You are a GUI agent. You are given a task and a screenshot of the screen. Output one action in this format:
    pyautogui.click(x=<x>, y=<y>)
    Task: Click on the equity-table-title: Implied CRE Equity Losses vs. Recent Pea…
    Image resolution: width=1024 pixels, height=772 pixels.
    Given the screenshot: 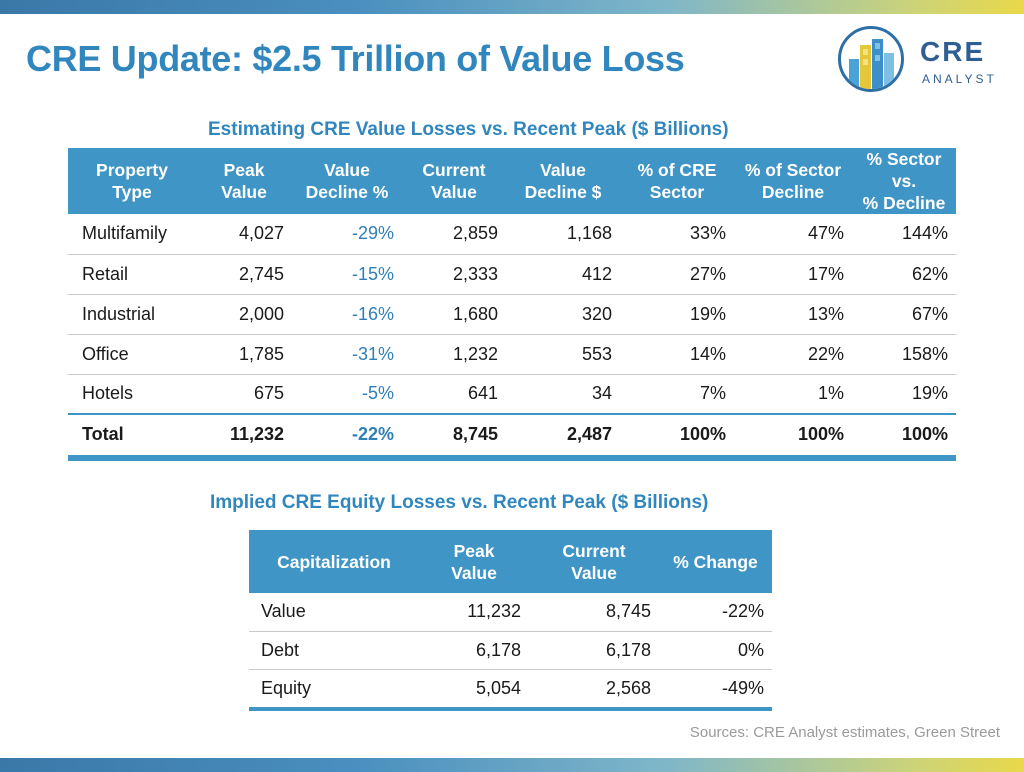 What is the action you would take?
    pyautogui.click(x=459, y=502)
    